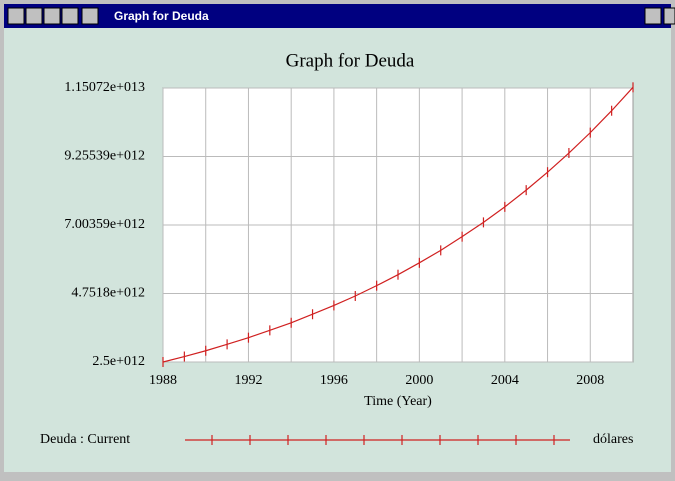  What do you see at coordinates (590, 380) in the screenshot?
I see `x-tick-label: 2008` at bounding box center [590, 380].